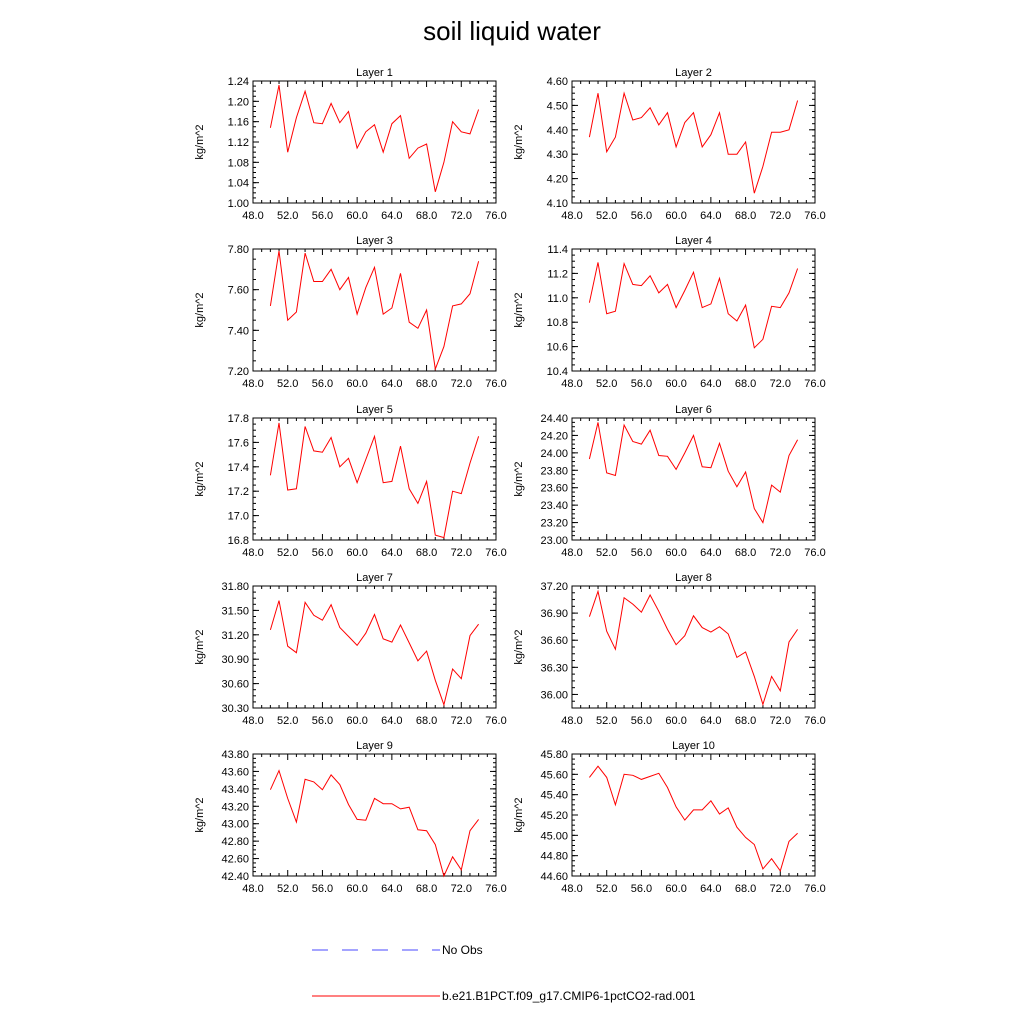  What do you see at coordinates (554, 695) in the screenshot?
I see `y-tick-label: 36.00` at bounding box center [554, 695].